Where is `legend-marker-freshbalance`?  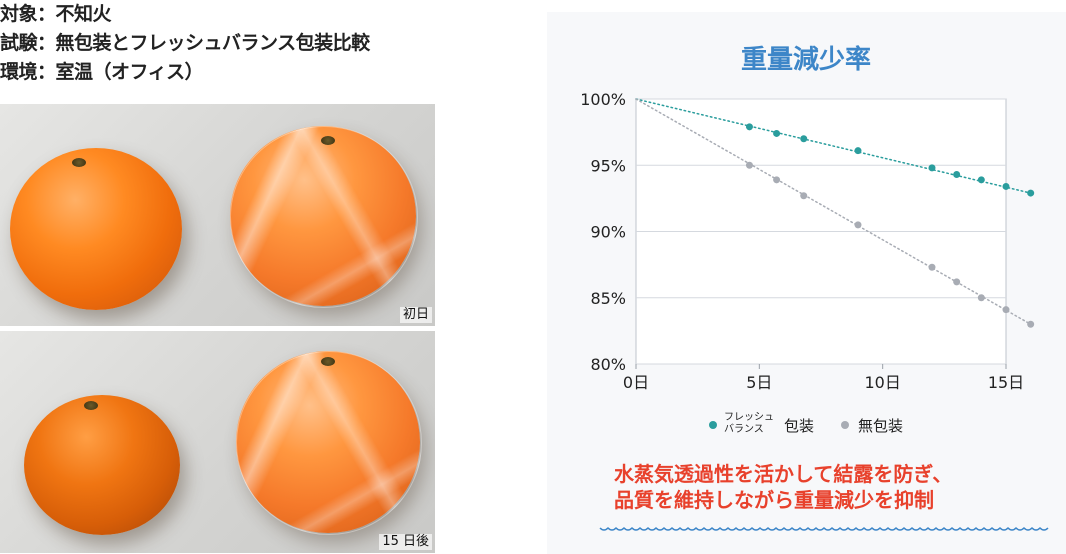 legend-marker-freshbalance is located at coordinates (713, 425).